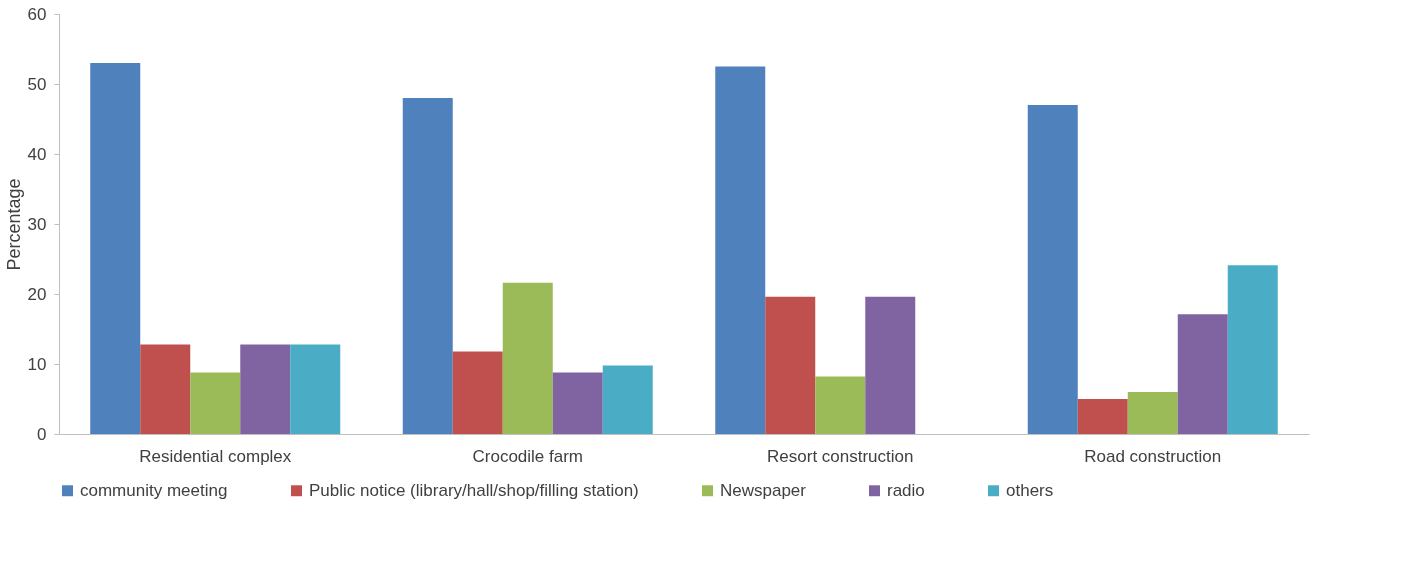  Describe the element at coordinates (37, 154) in the screenshot. I see `y-tick-label: 40` at that location.